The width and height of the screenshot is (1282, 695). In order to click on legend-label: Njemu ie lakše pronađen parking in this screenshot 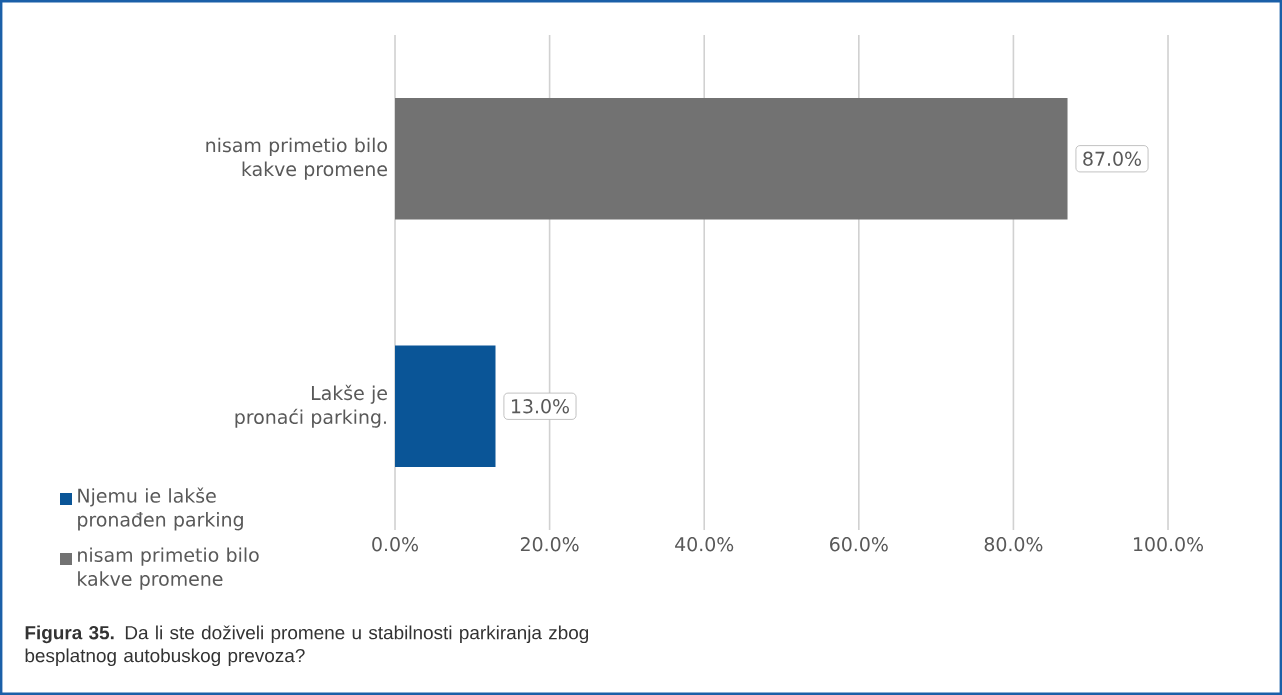, I will do `click(160, 509)`.